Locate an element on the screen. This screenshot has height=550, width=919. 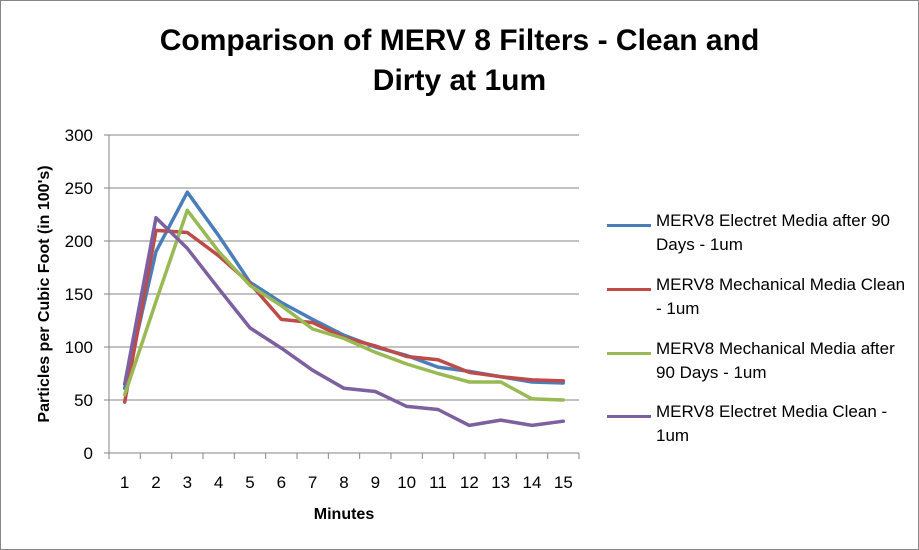
x-tick-label: 9 is located at coordinates (375, 482).